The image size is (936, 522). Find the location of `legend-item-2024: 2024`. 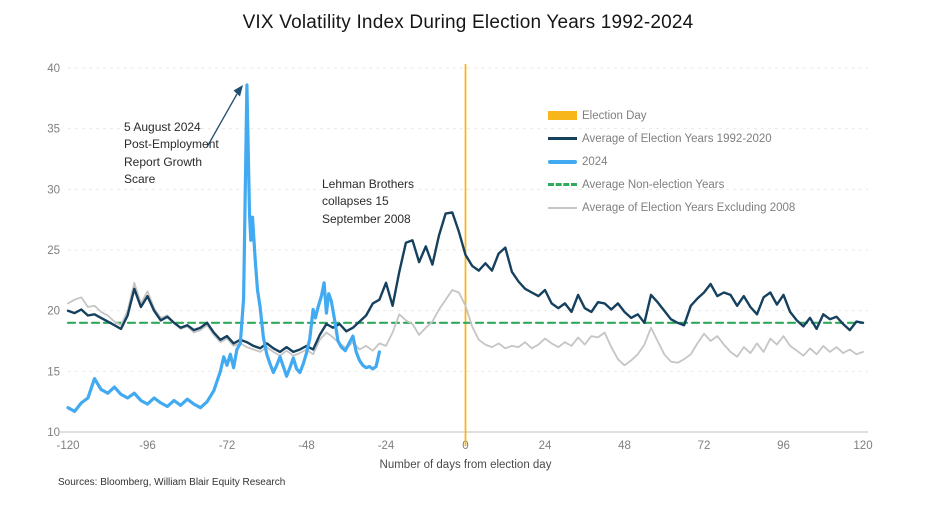

legend-item-2024: 2024 is located at coordinates (671, 161).